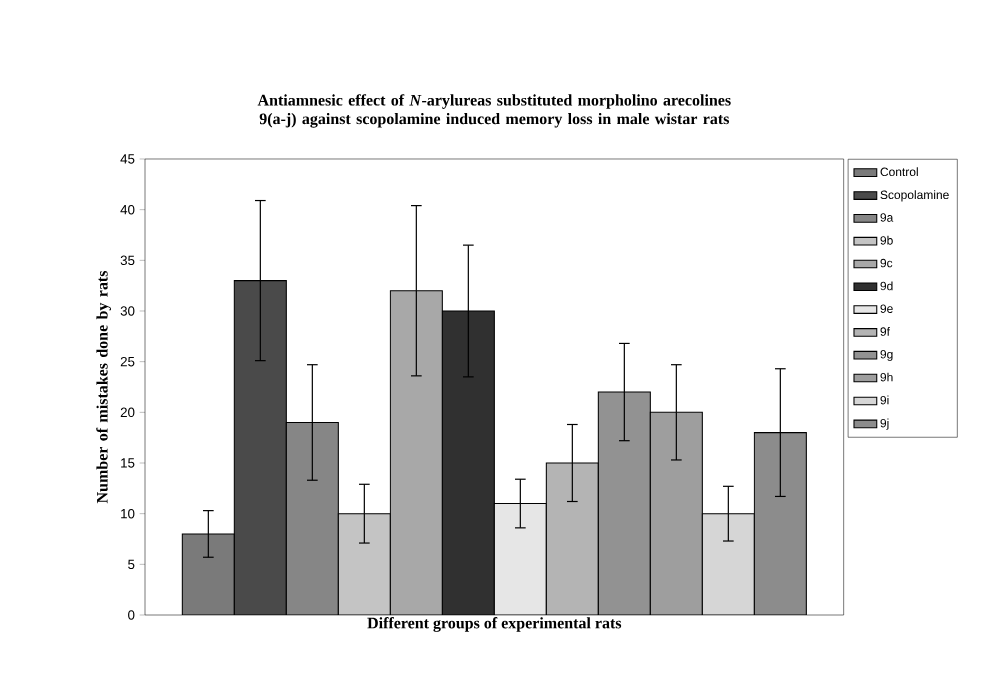 The width and height of the screenshot is (1008, 676). What do you see at coordinates (103, 387) in the screenshot?
I see `y-axis-title: Number of mistakes done by rats` at bounding box center [103, 387].